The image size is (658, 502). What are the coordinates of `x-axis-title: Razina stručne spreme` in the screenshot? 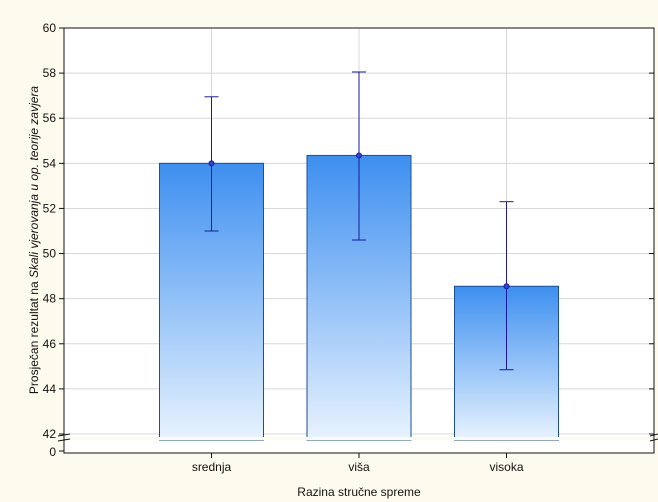 It's located at (359, 492).